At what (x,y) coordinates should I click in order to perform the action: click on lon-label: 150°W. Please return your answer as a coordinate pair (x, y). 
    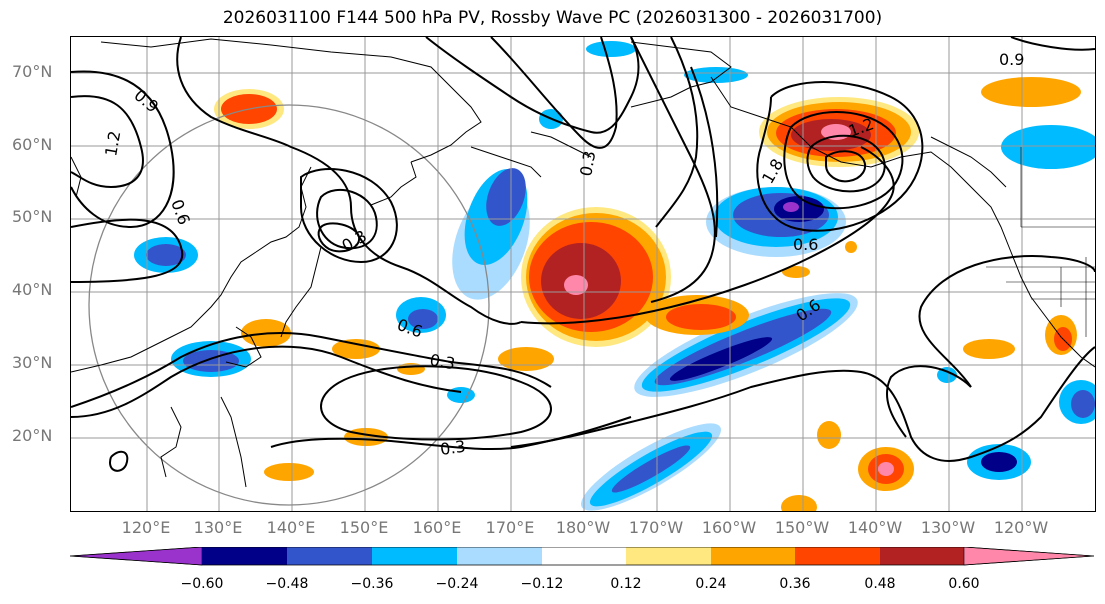
    Looking at the image, I should click on (802, 527).